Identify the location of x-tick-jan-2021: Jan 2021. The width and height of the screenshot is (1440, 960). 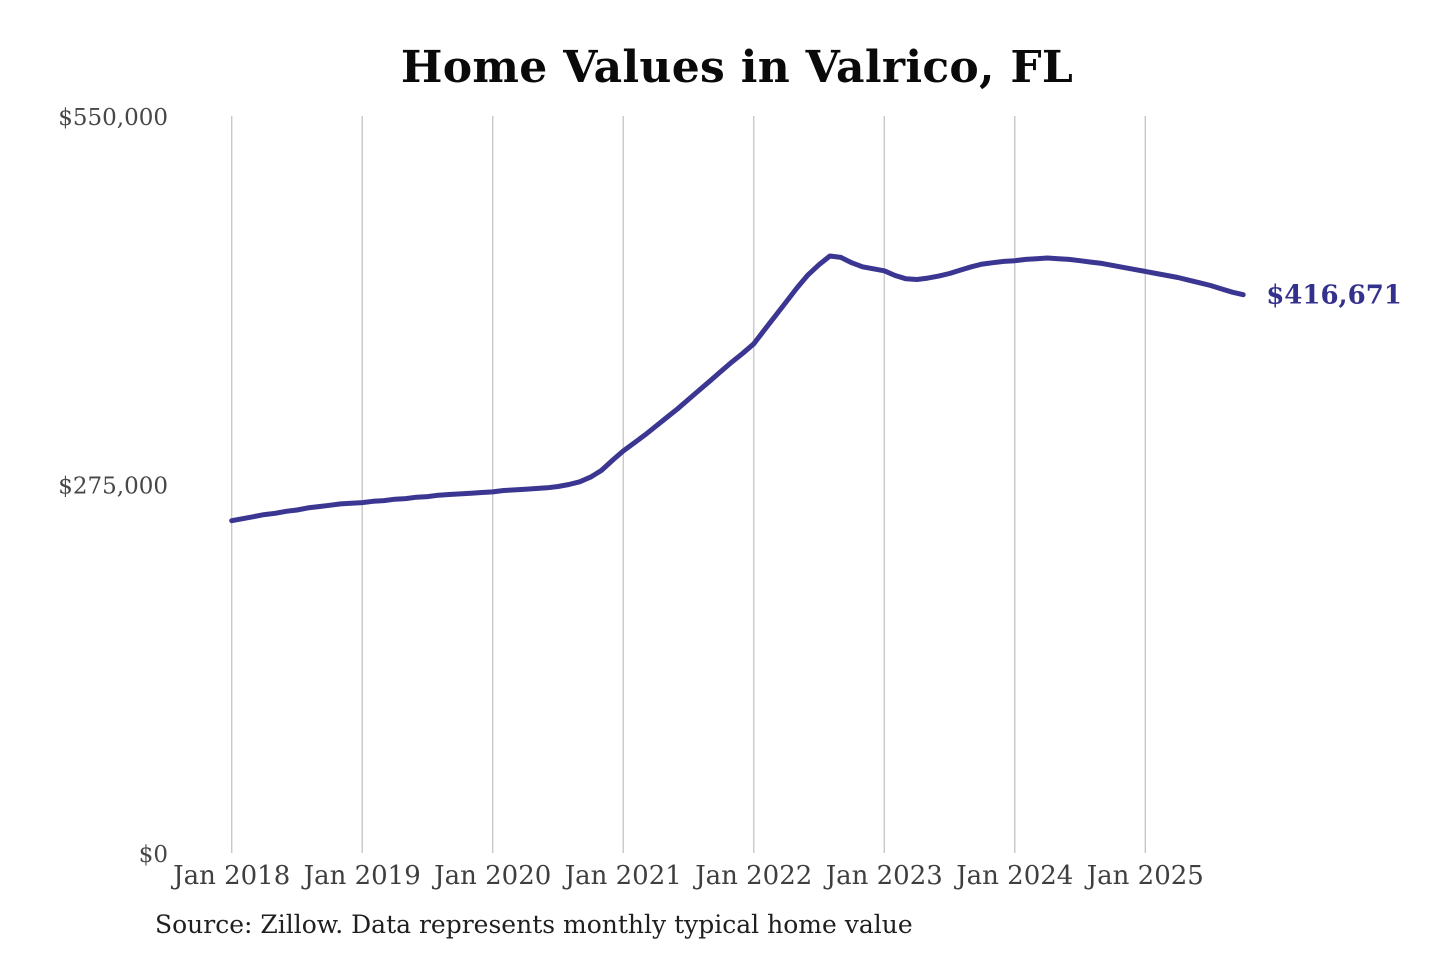
(622, 876).